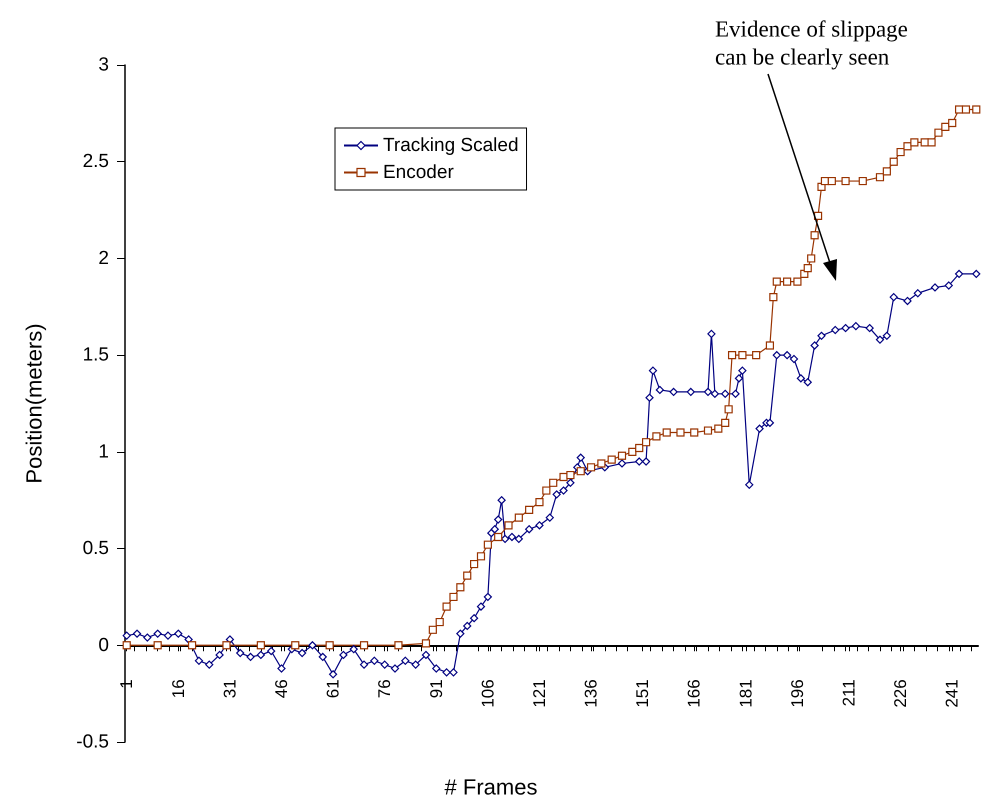 The image size is (982, 806). Describe the element at coordinates (418, 172) in the screenshot. I see `legend-label: Encoder` at that location.